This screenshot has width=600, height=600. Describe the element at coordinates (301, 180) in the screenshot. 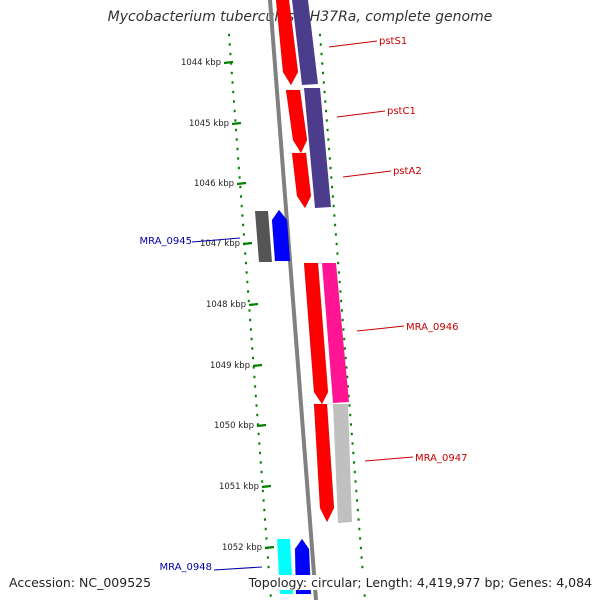

I see `gene-arrow-pstA2` at that location.